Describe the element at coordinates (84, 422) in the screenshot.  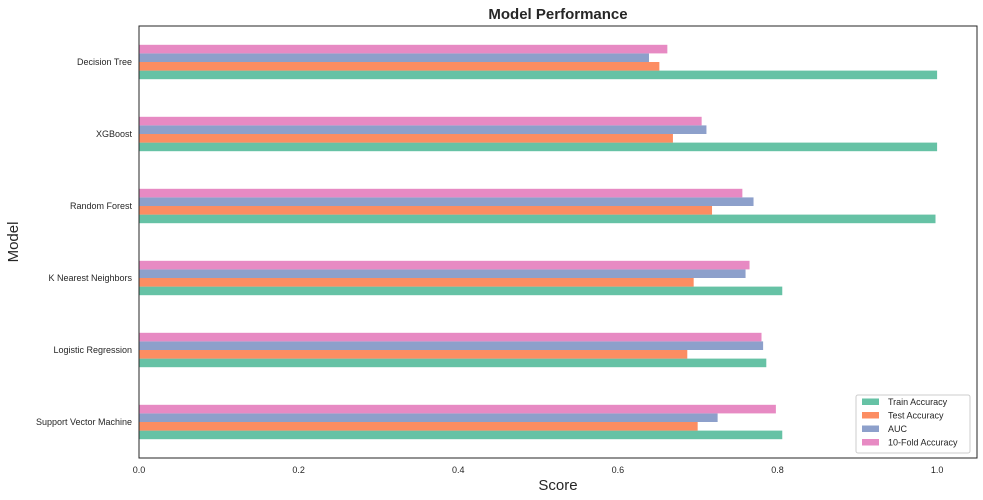
I see `y-tick-label: Support Vector Machine` at that location.